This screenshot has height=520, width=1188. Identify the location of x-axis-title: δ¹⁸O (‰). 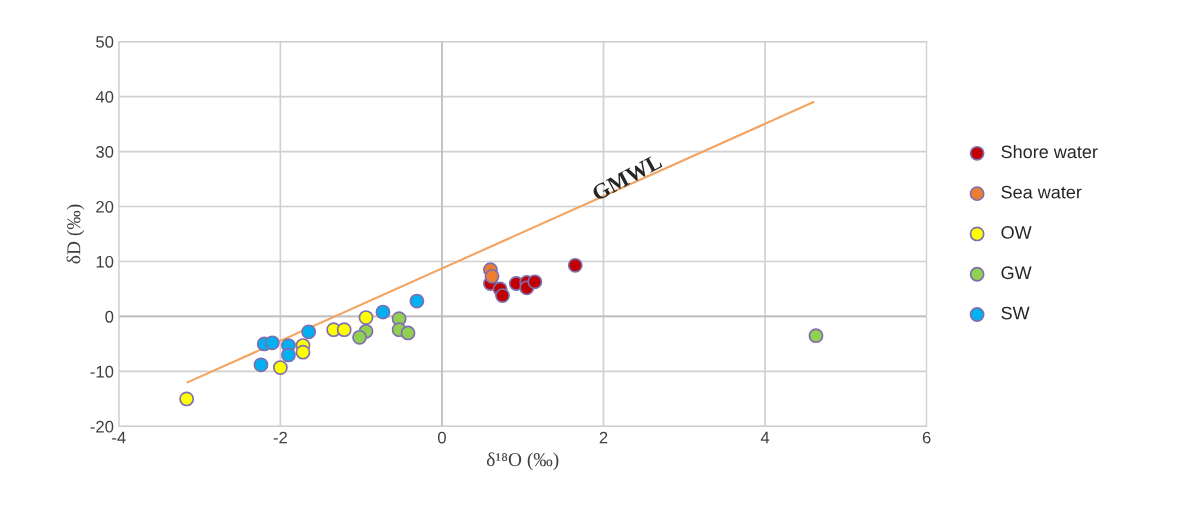
(522, 461).